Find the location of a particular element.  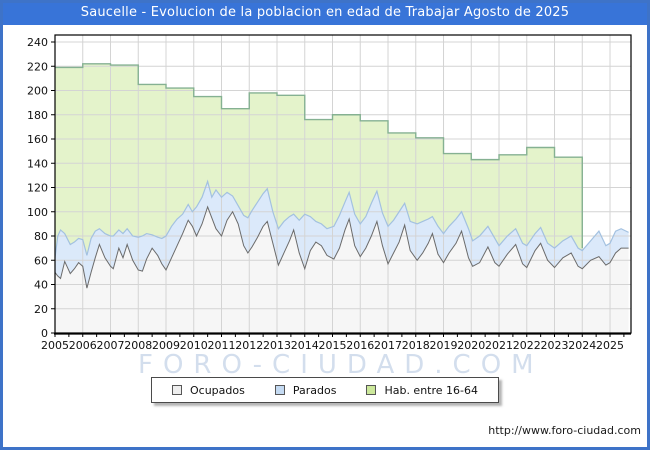

svg-text: 2022 is located at coordinates (527, 345).